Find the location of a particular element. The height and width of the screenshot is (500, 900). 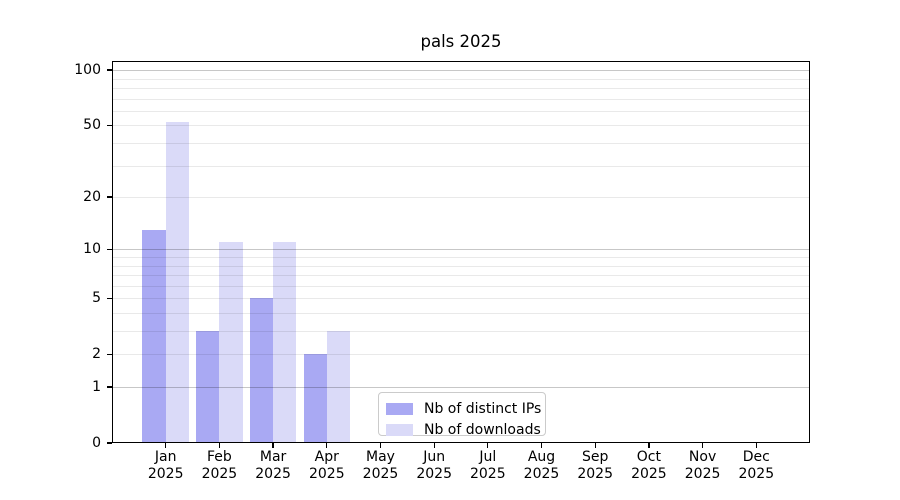

x-tick-label-jan: Jan 2025 is located at coordinates (166, 466).